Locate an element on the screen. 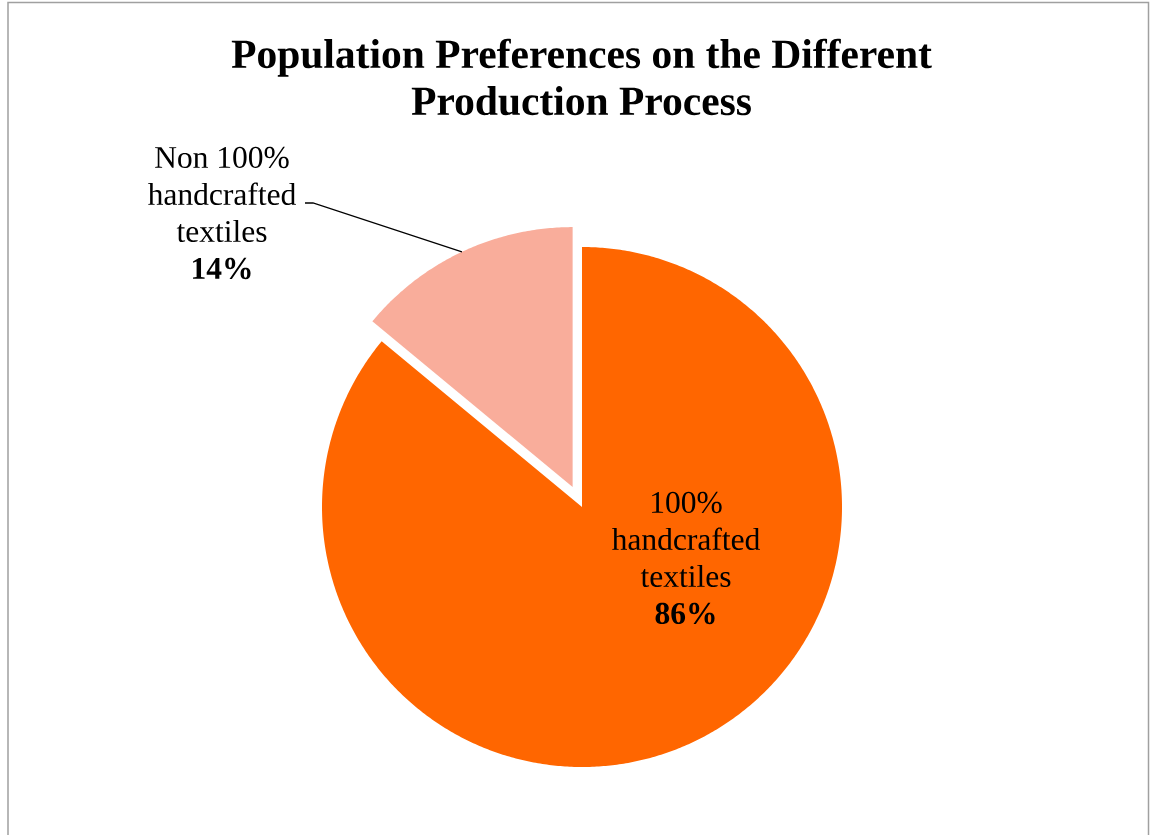  data-label: 86% is located at coordinates (685, 613).